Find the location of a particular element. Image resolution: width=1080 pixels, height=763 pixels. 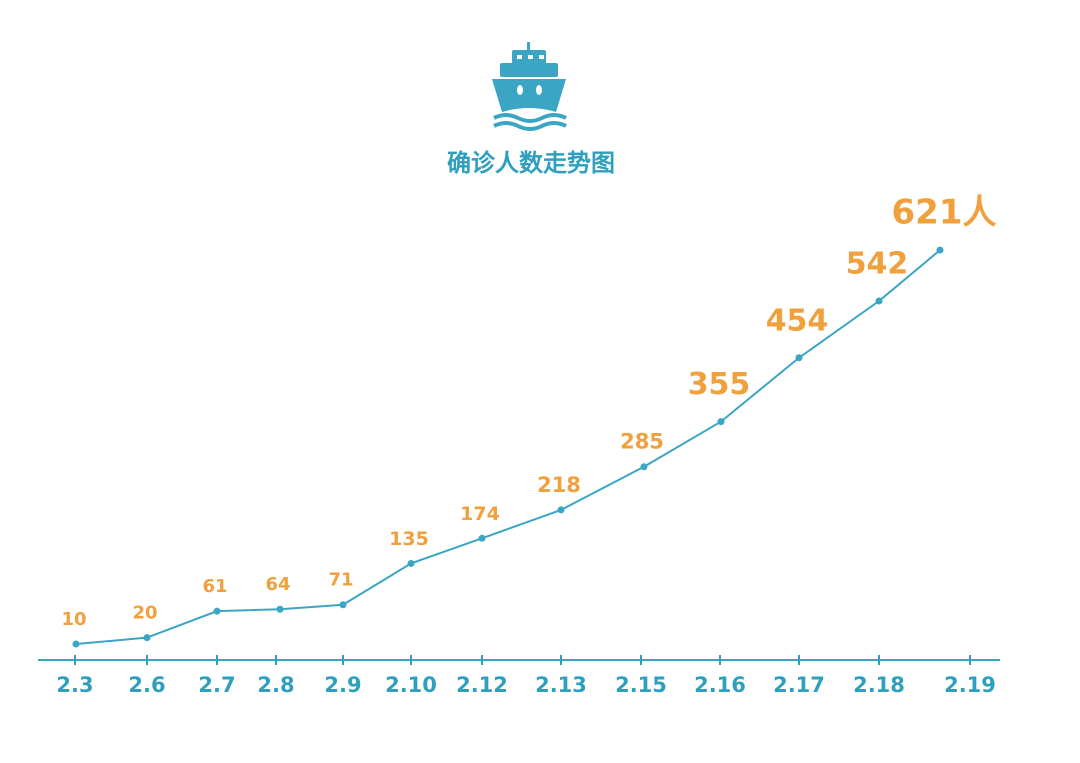

ship-icon is located at coordinates (529, 86).